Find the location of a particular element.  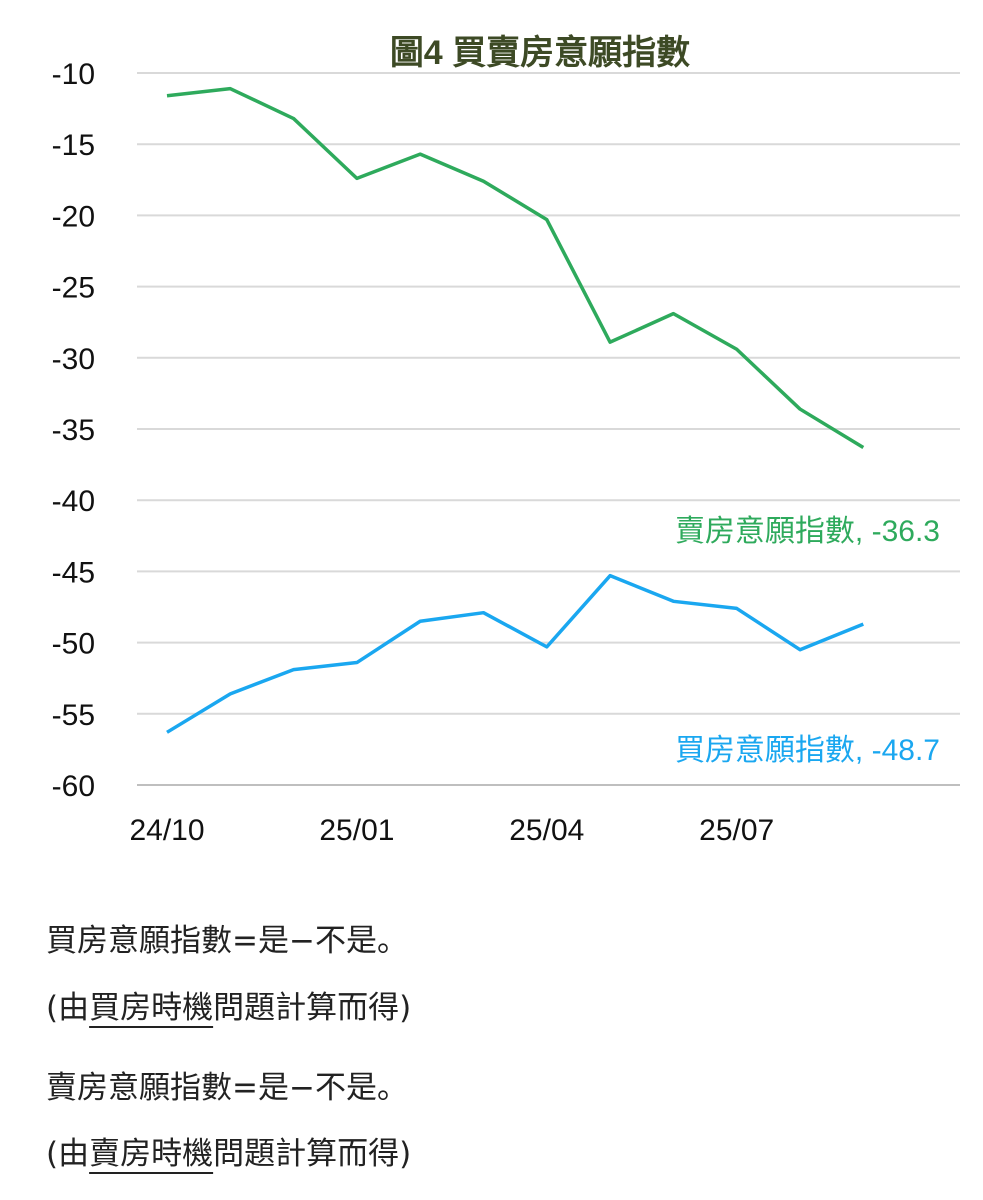

y-tick-label: -10 is located at coordinates (73, 74).